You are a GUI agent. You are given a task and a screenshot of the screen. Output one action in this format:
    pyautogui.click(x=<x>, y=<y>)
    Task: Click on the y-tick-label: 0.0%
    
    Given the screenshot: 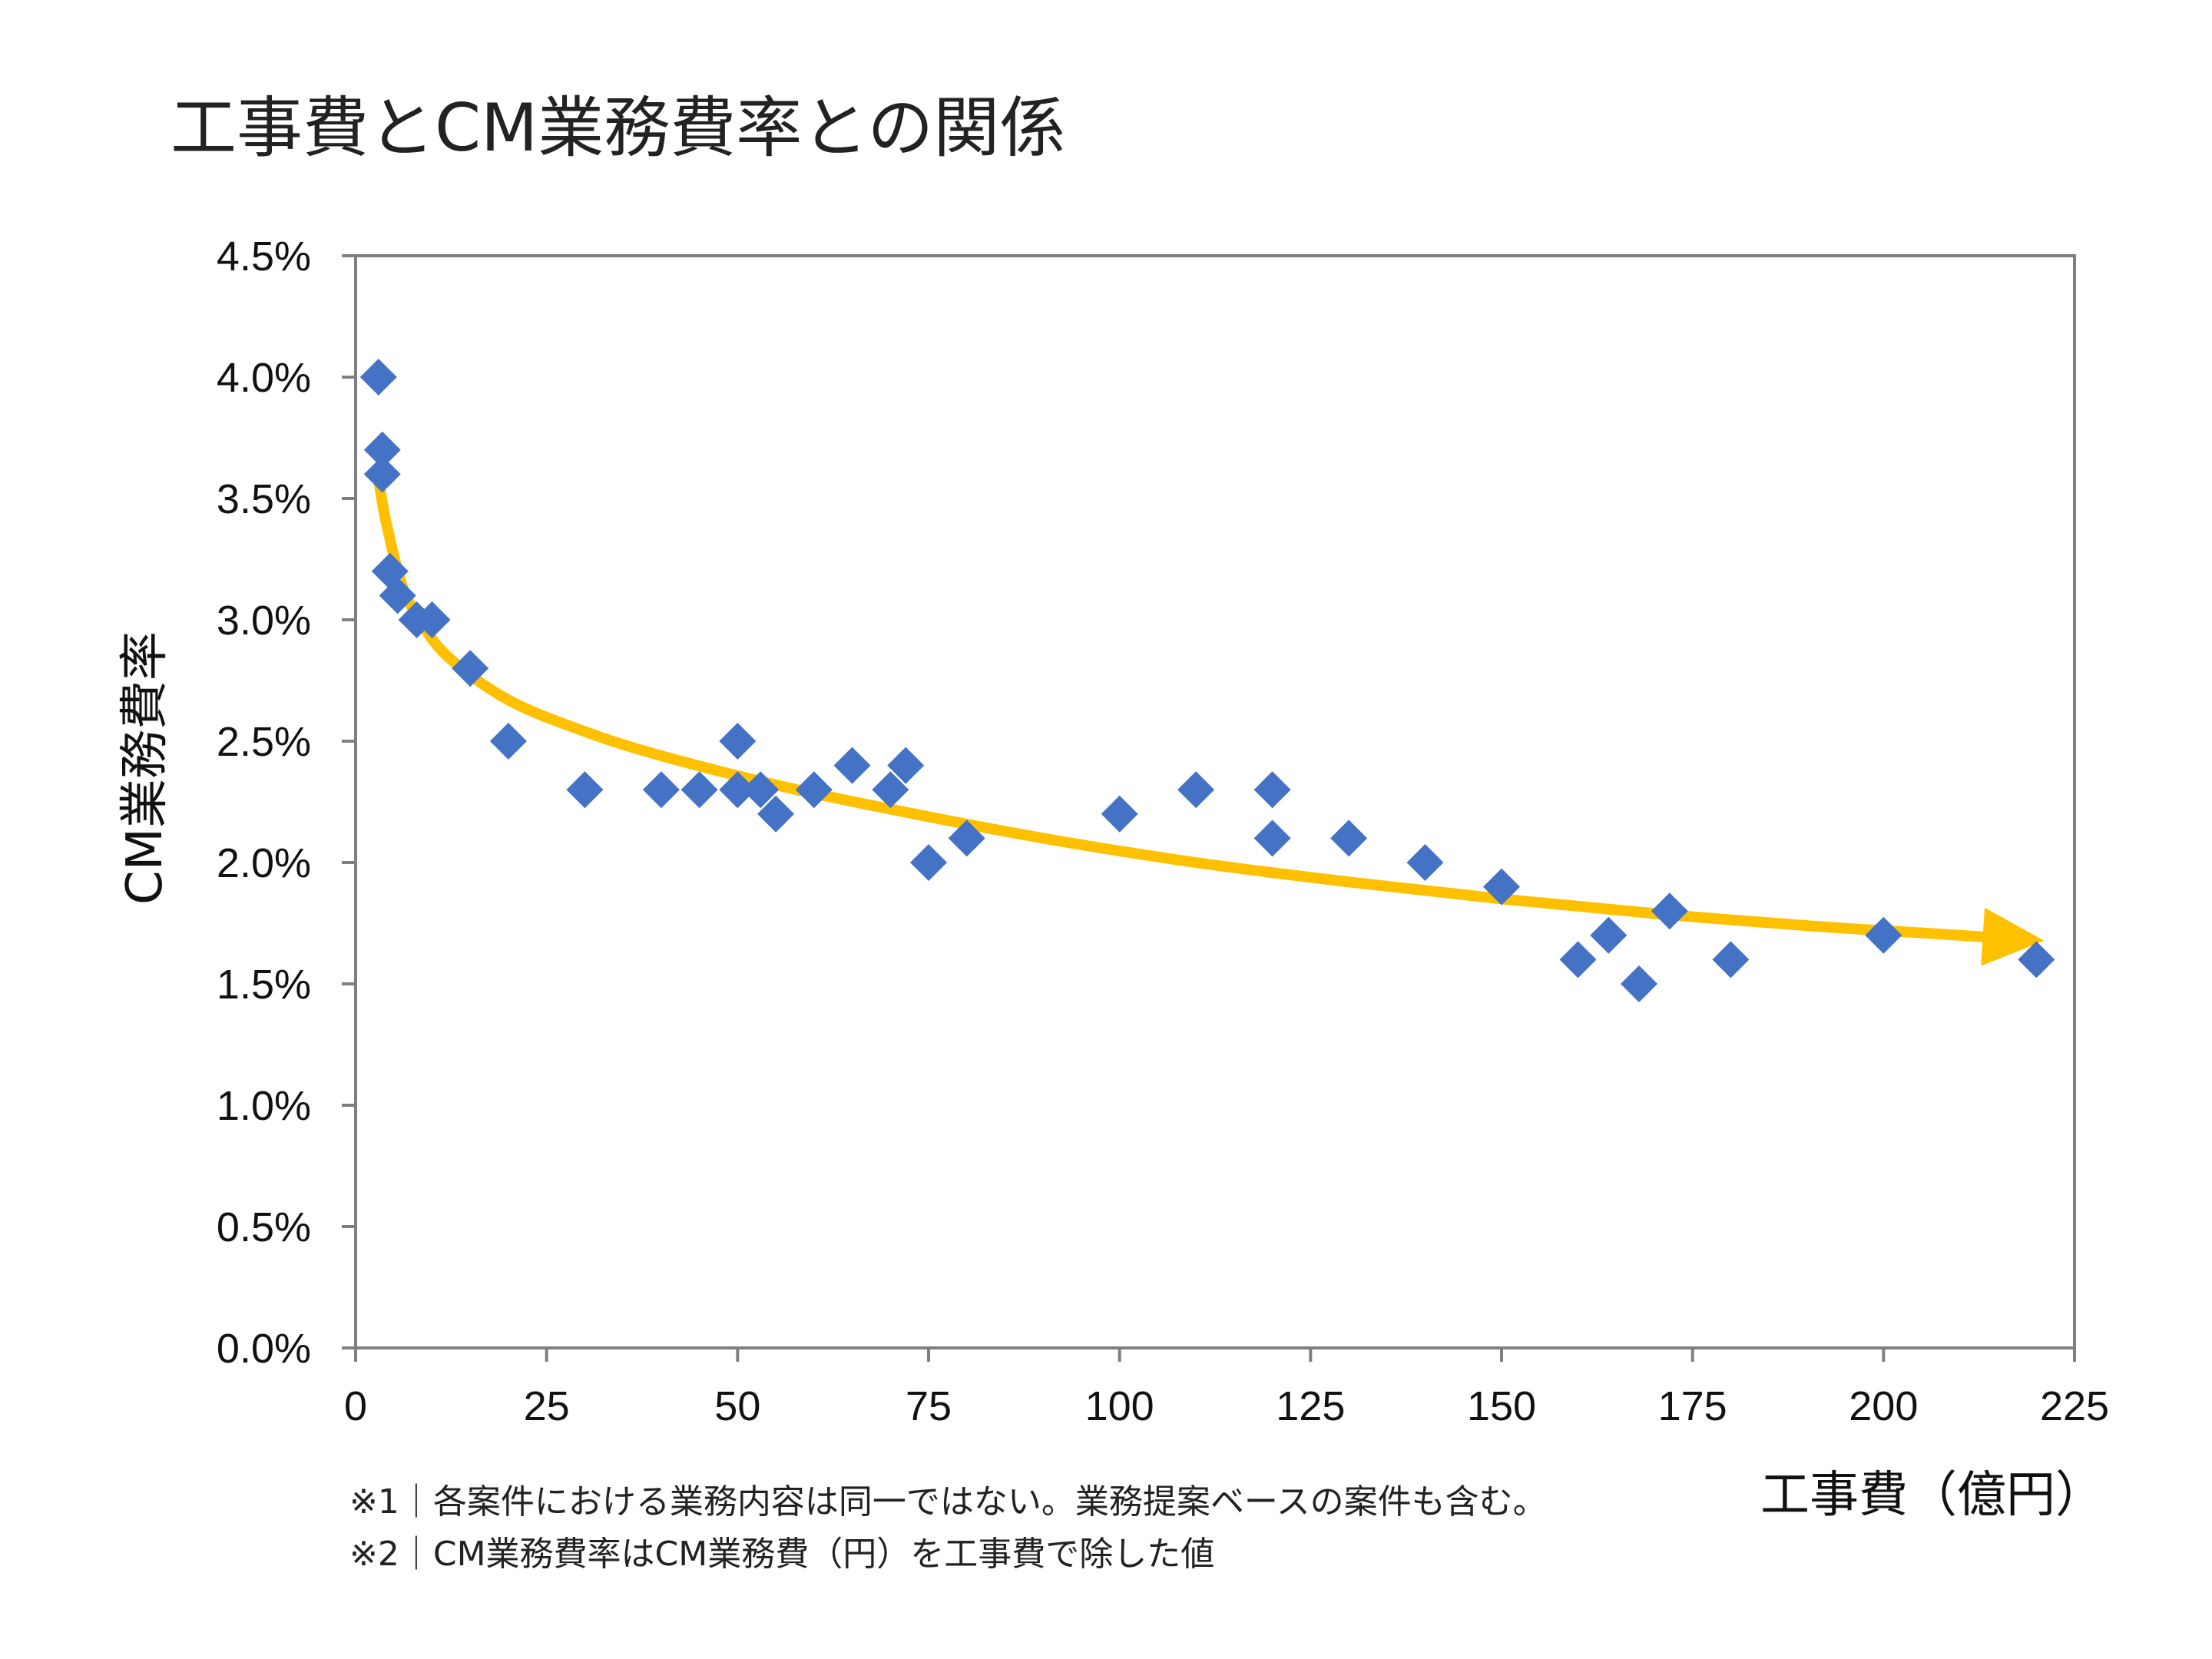 What is the action you would take?
    pyautogui.click(x=264, y=1349)
    